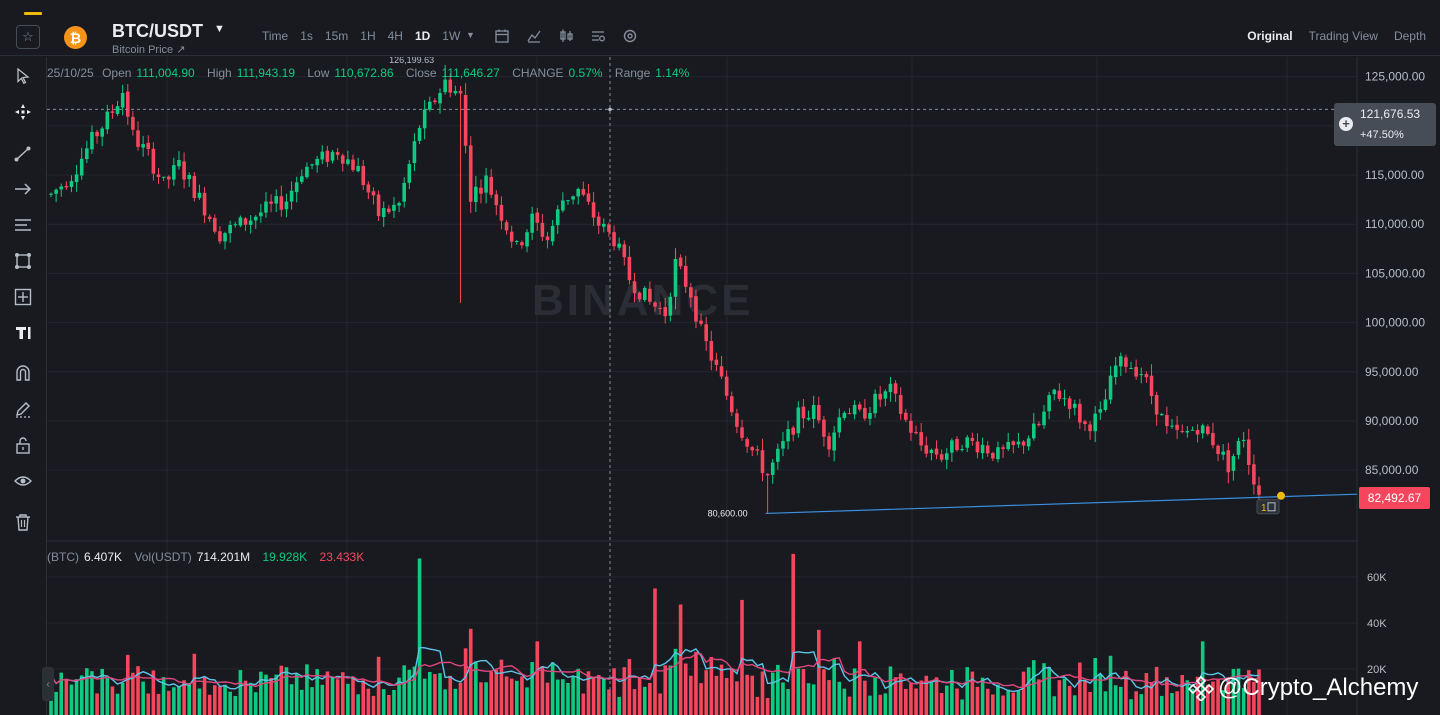  I want to click on crosshair-tool, so click(23, 112).